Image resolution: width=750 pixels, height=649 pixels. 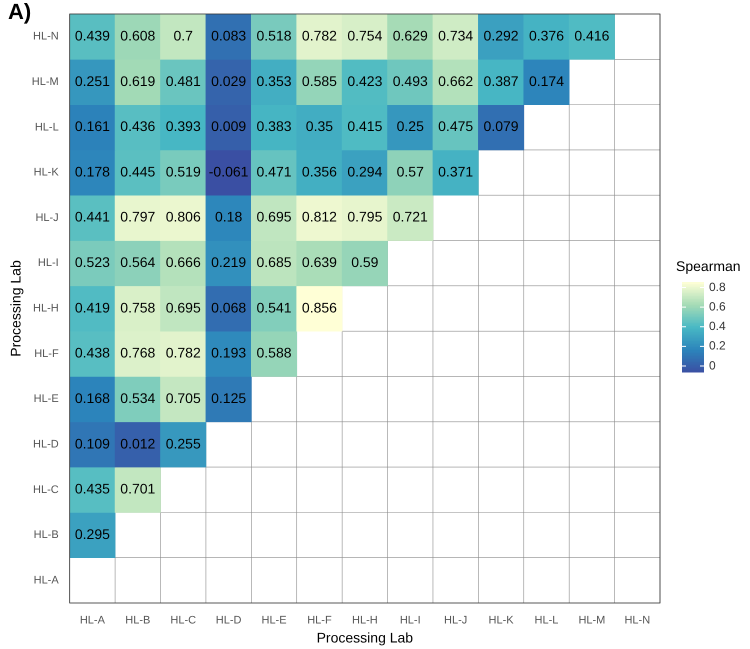 What do you see at coordinates (138, 216) in the screenshot?
I see `data-label: 0.797` at bounding box center [138, 216].